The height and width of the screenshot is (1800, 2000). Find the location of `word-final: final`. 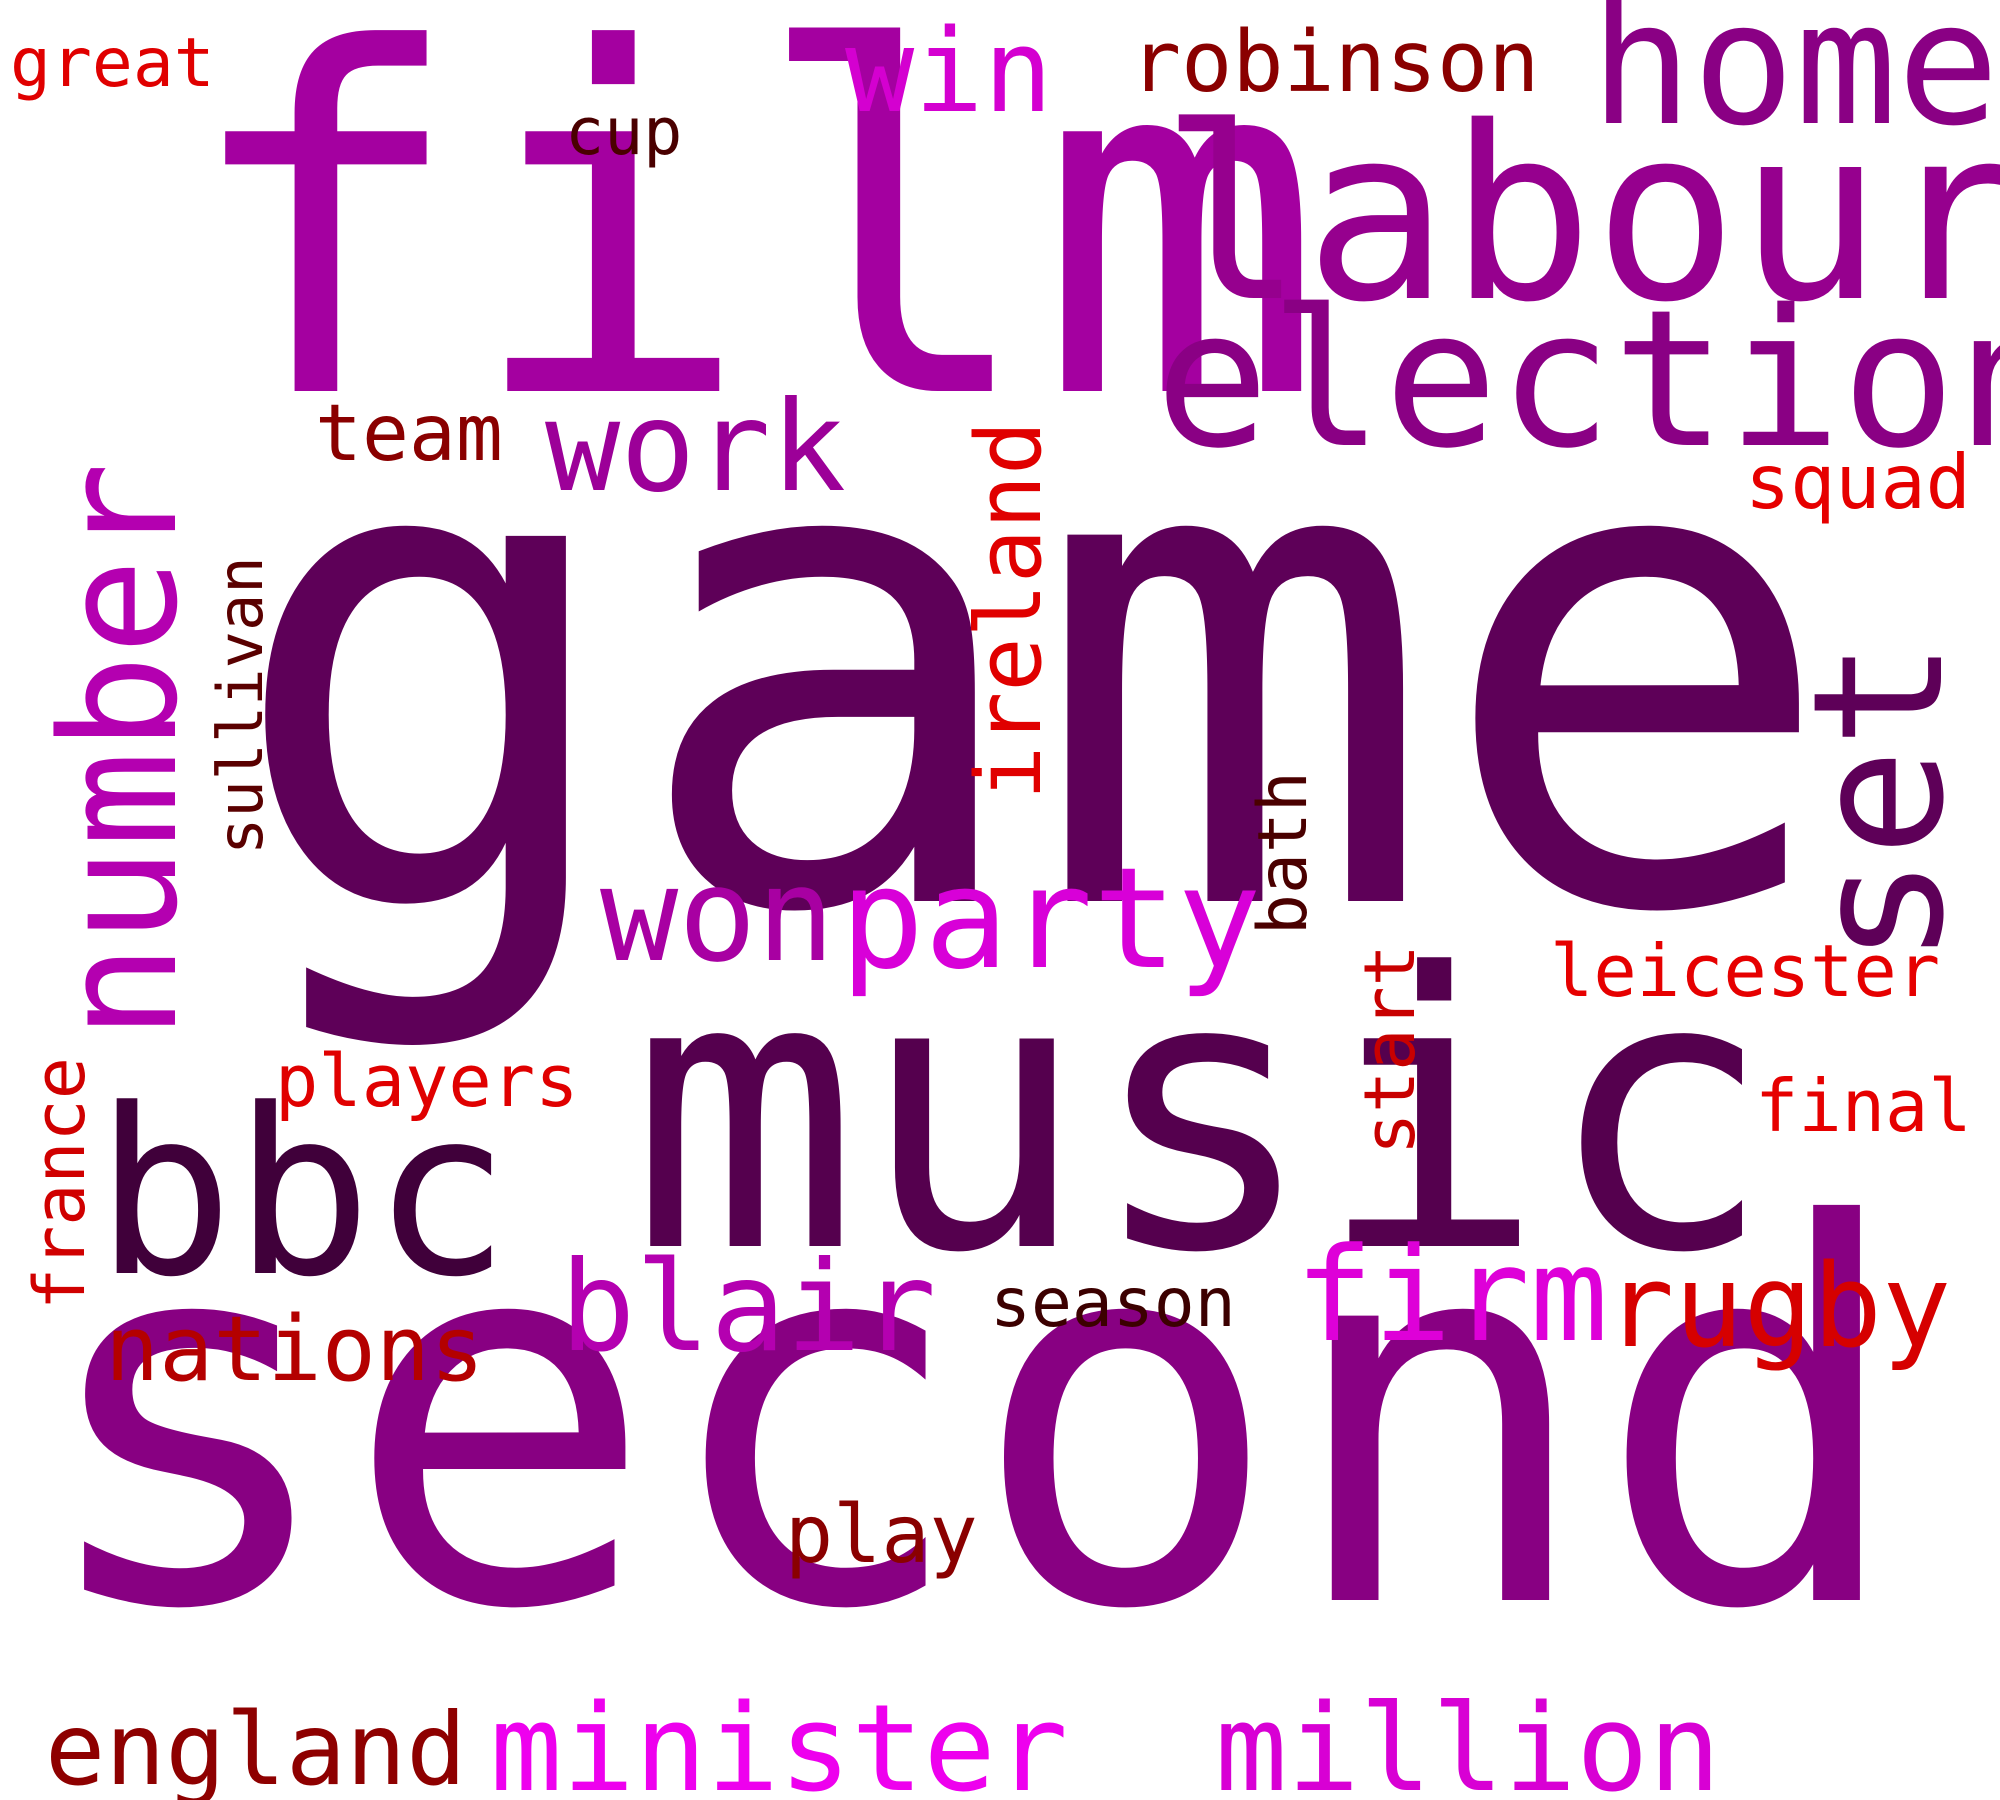

word-final: final is located at coordinates (1863, 1106).